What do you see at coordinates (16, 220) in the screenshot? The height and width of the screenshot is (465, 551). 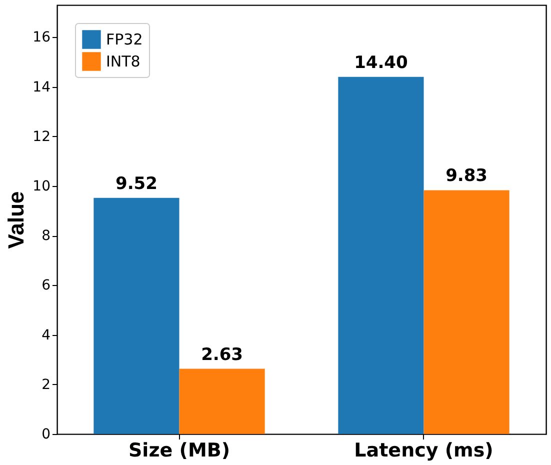 I see `y-axis-title: Value` at bounding box center [16, 220].